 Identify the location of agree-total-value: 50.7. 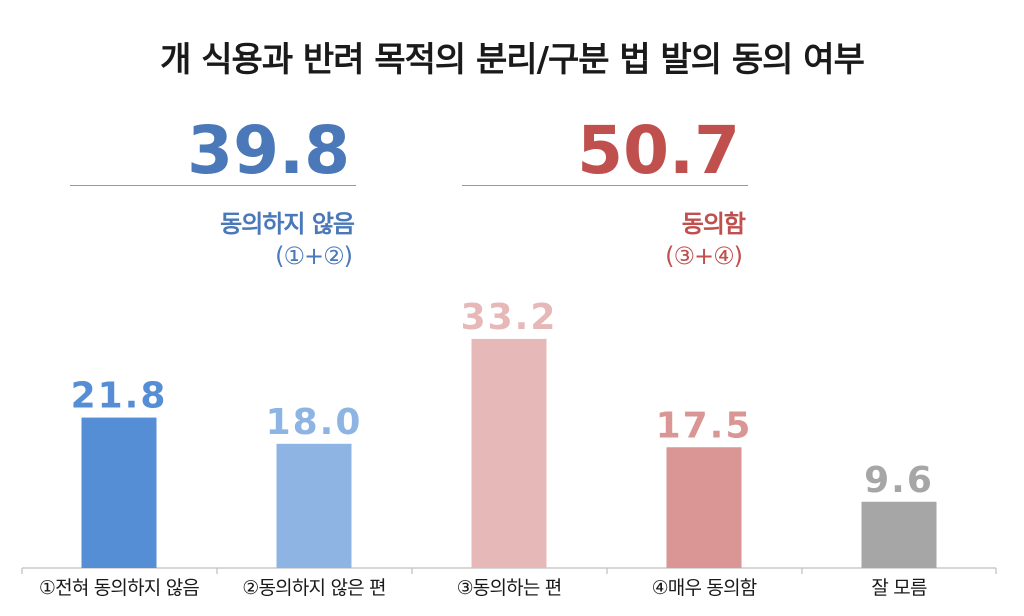
(658, 150).